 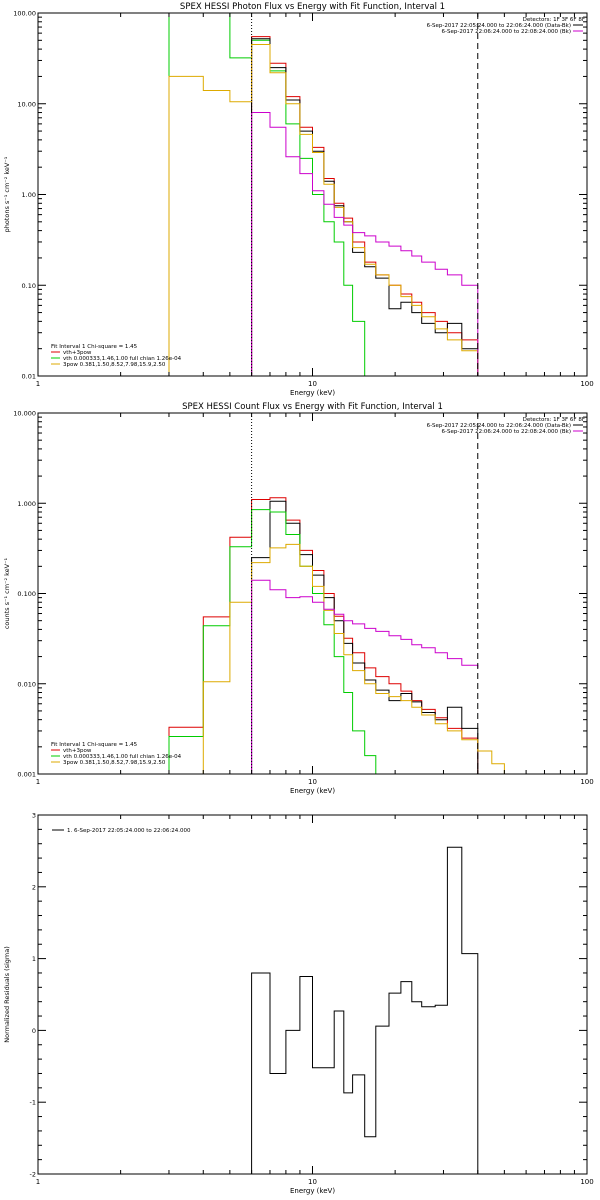 I want to click on y-tick-label: 3, so click(x=34, y=816).